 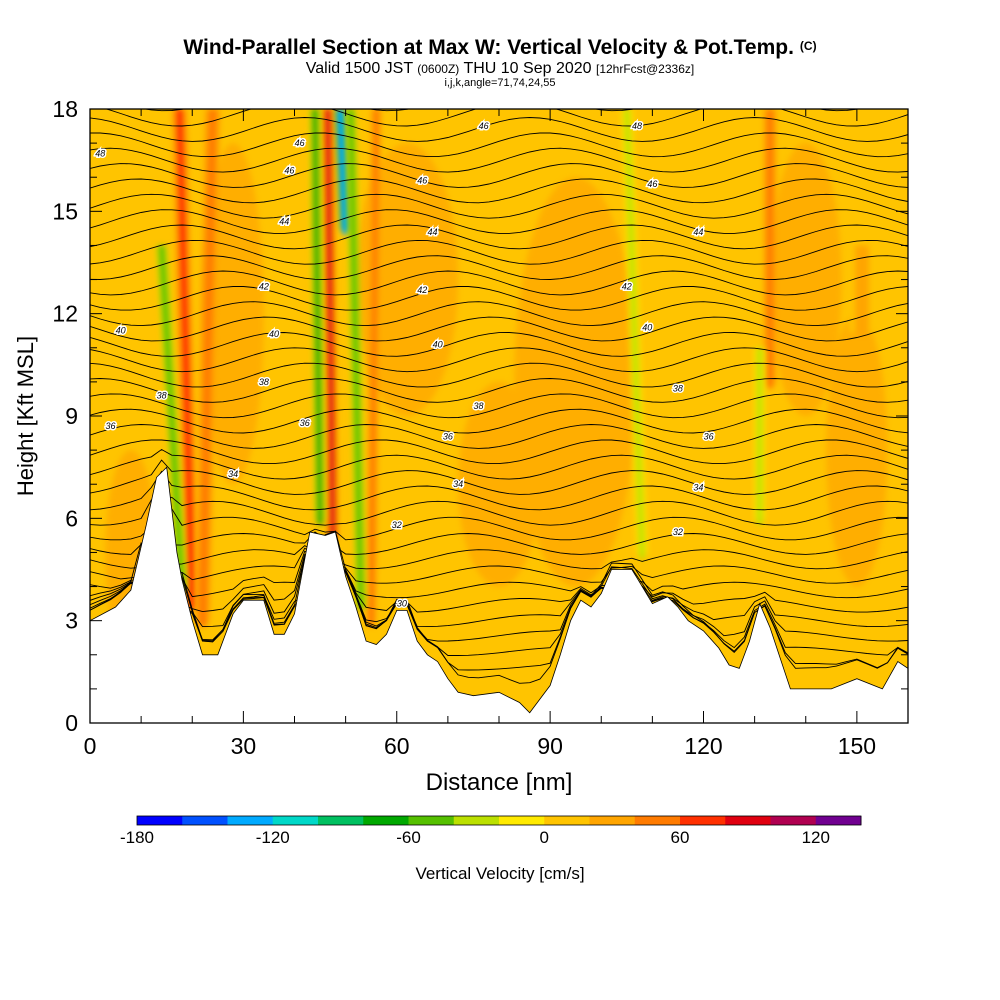 I want to click on updraft-band-1-core, so click(x=207, y=368).